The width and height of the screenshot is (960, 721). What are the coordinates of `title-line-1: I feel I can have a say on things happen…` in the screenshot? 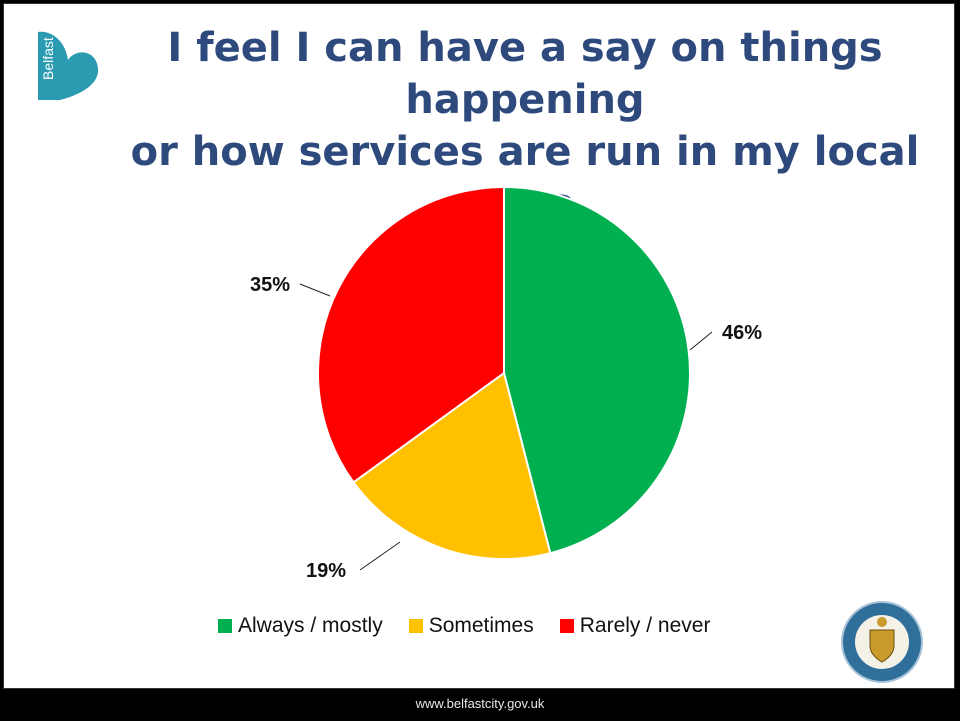 It's located at (525, 74).